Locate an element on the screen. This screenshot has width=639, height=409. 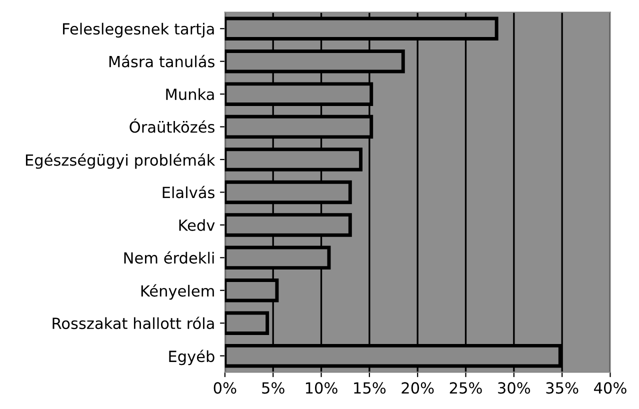
y-tick-label: Nem érdekli is located at coordinates (169, 257).